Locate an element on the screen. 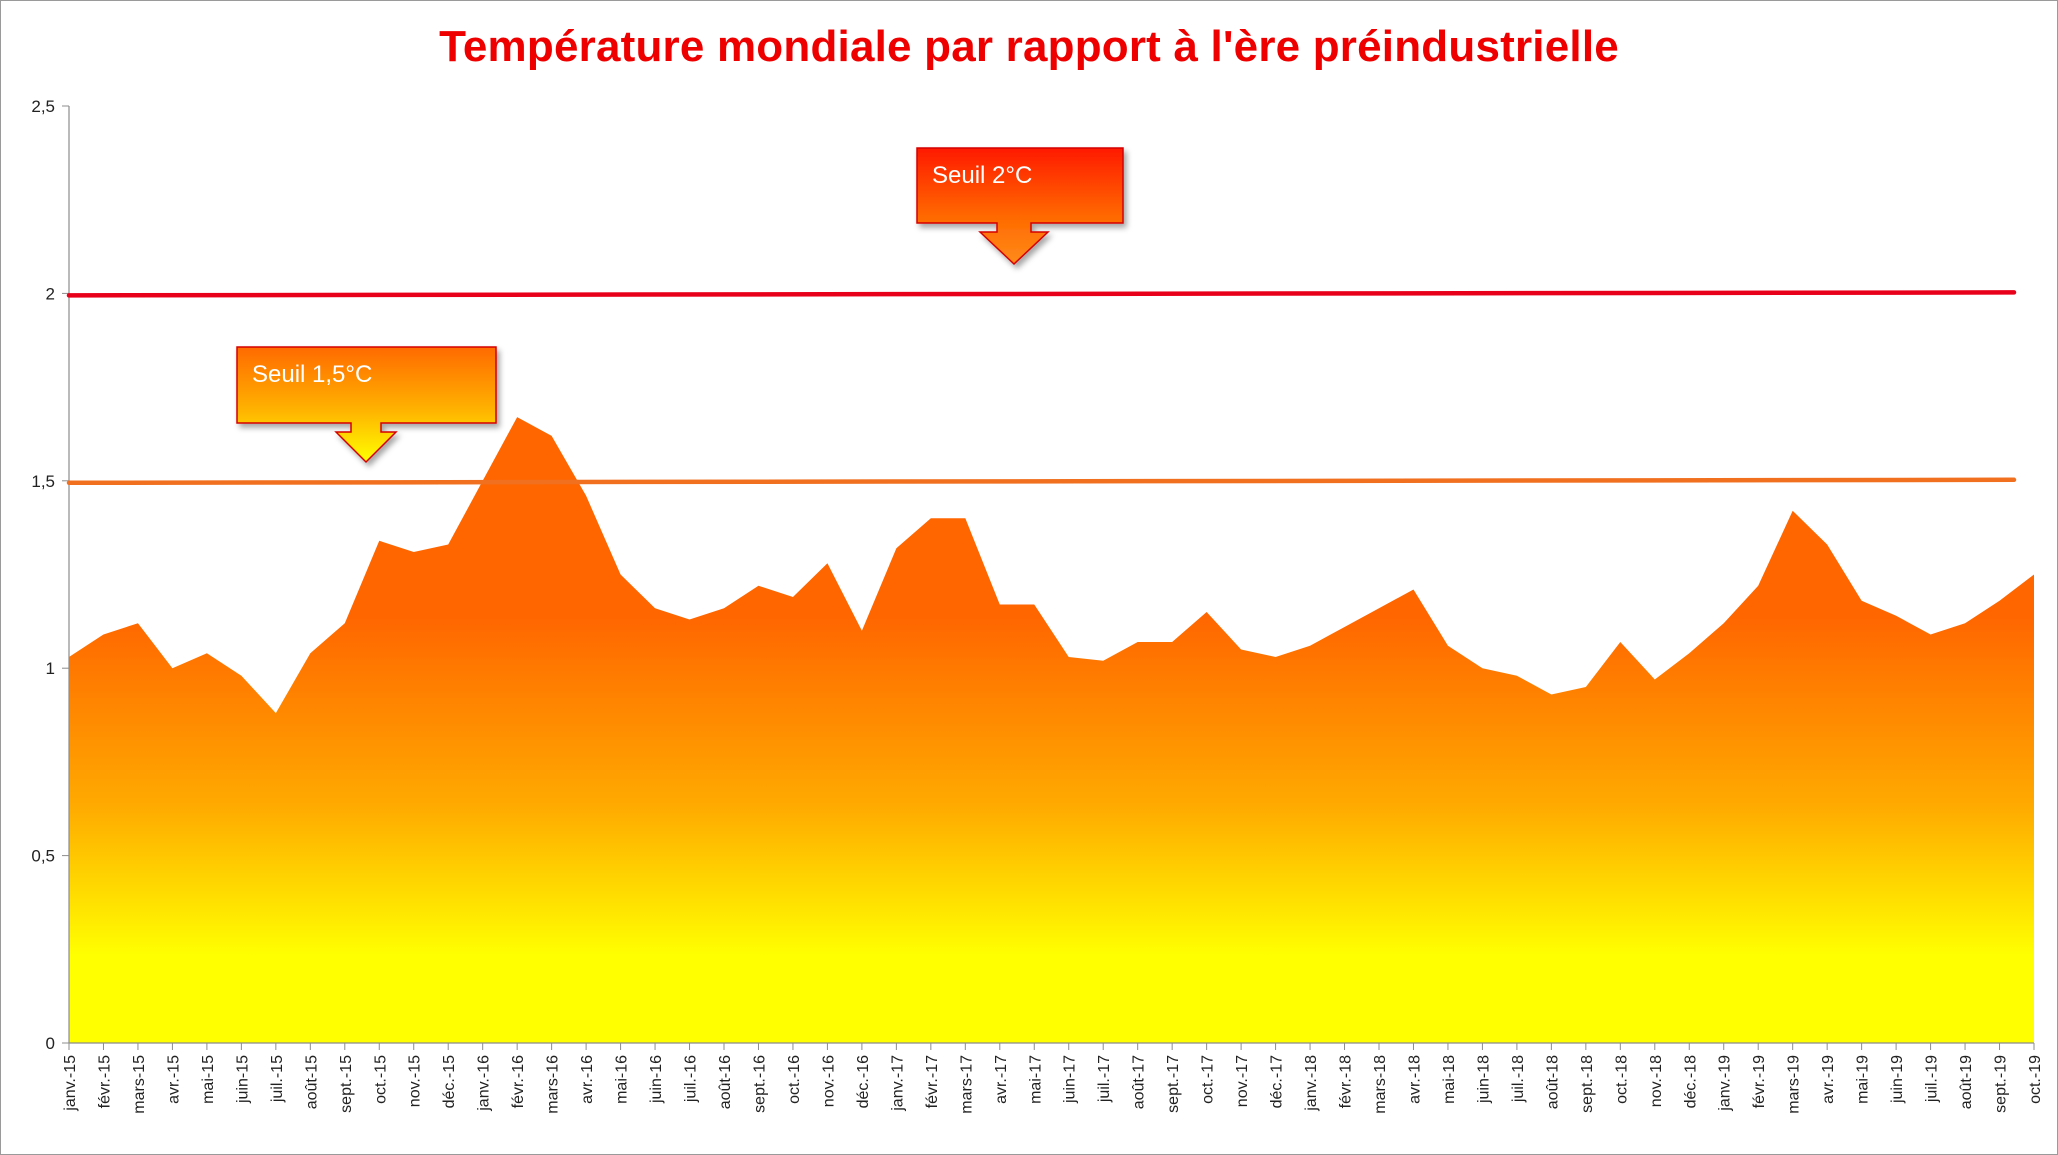 The image size is (2058, 1155). x-tick-label: juil.-18 is located at coordinates (1518, 1079).